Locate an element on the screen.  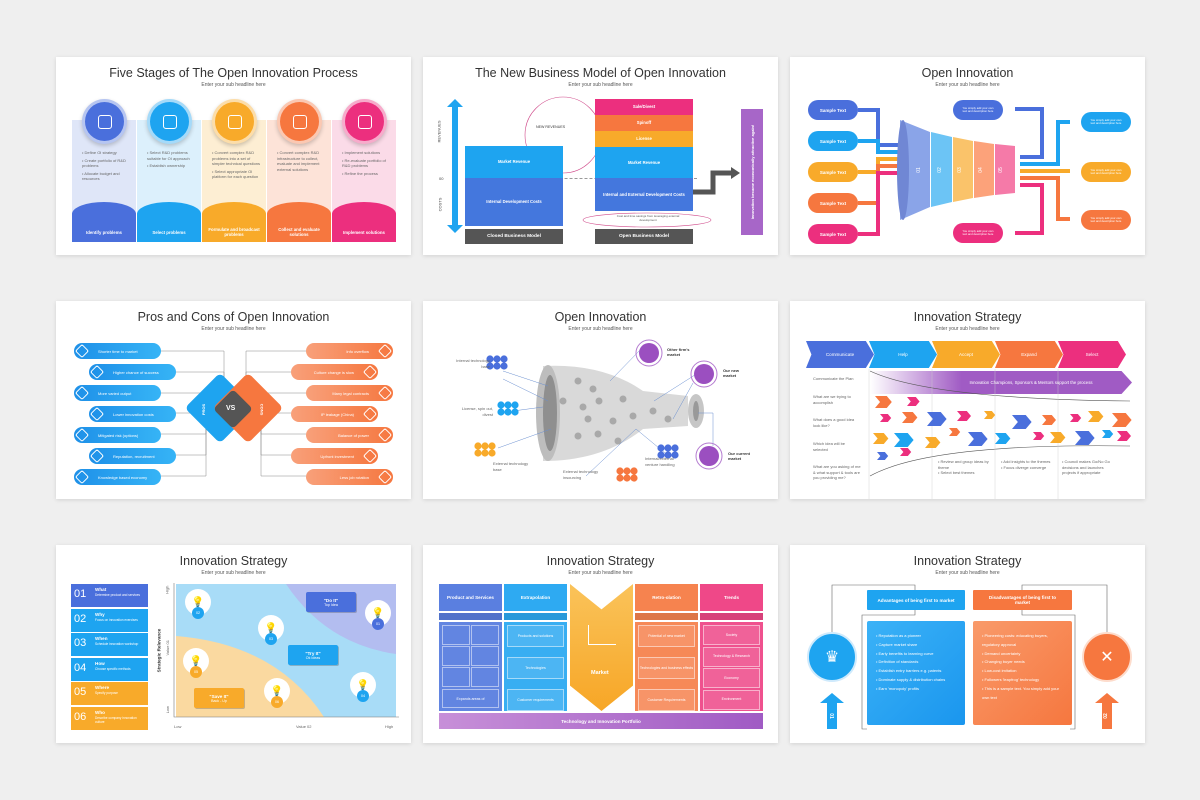
vs-label: VS is located at coordinates (231, 408).